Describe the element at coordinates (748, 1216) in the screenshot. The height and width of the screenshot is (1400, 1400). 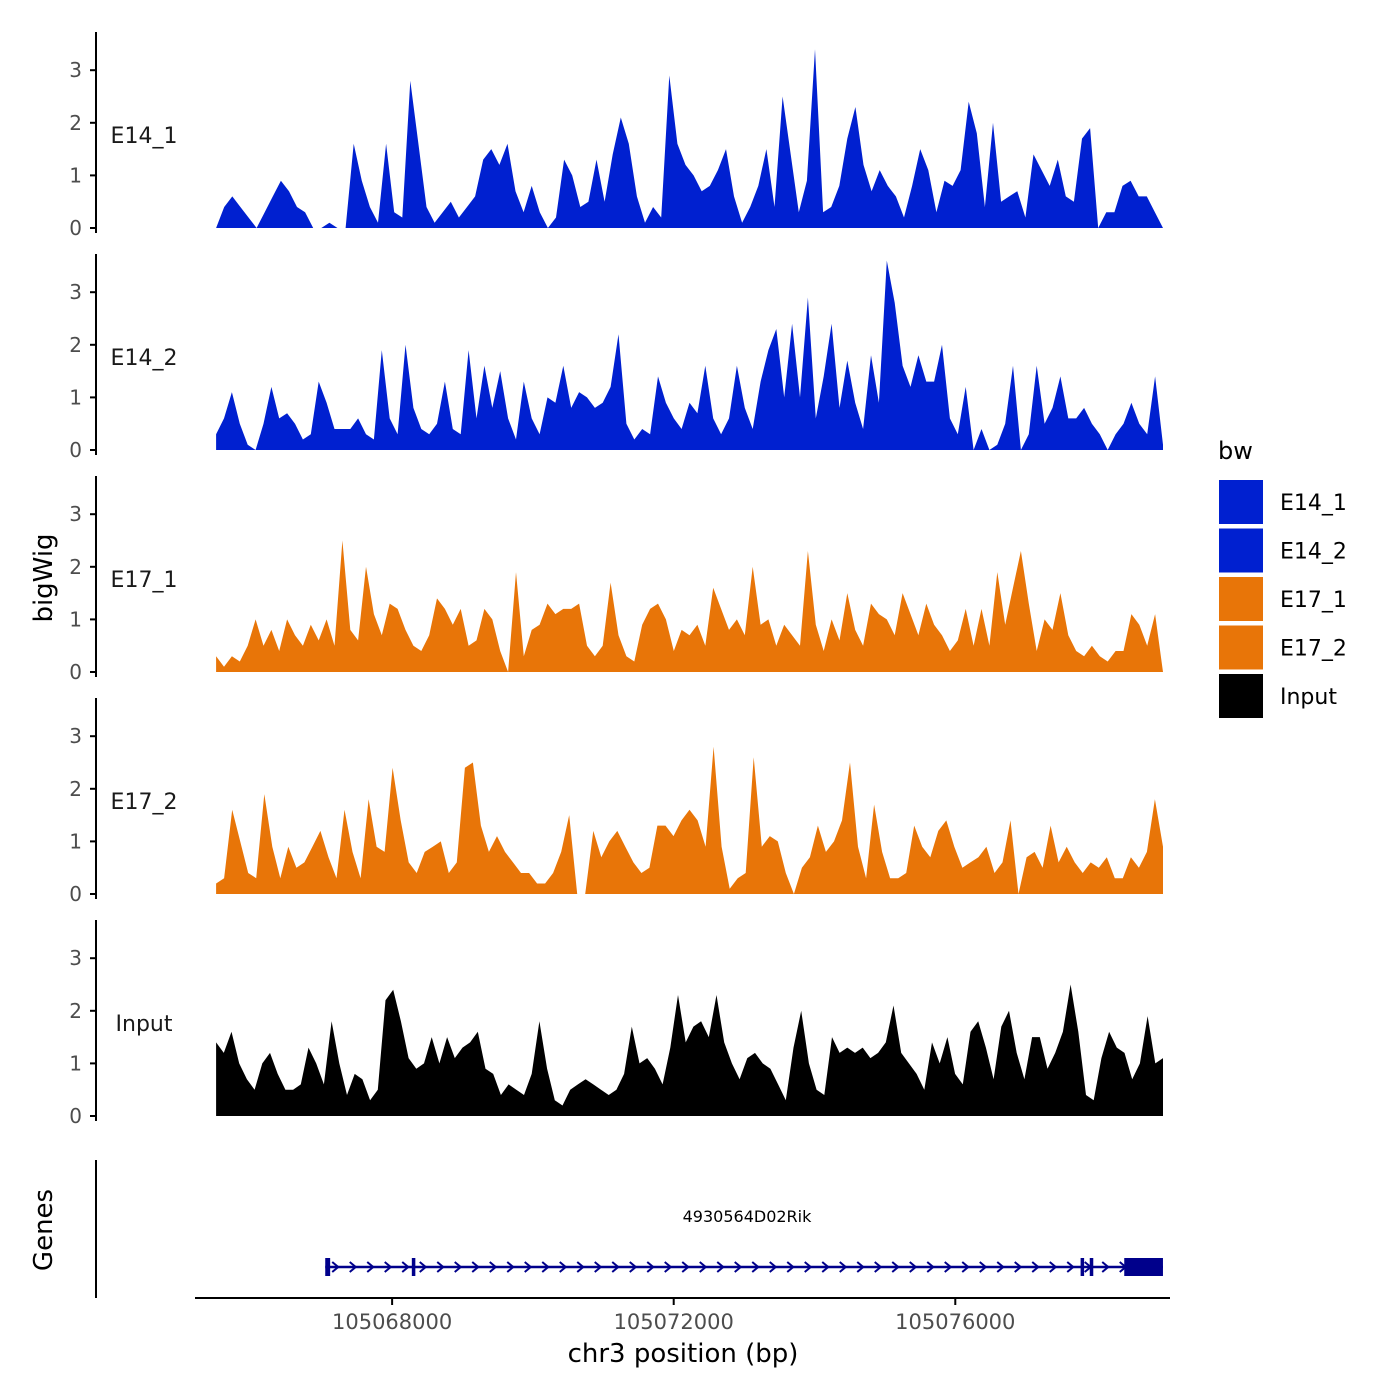
I see `gene-name-label: 4930564D02Rik` at that location.